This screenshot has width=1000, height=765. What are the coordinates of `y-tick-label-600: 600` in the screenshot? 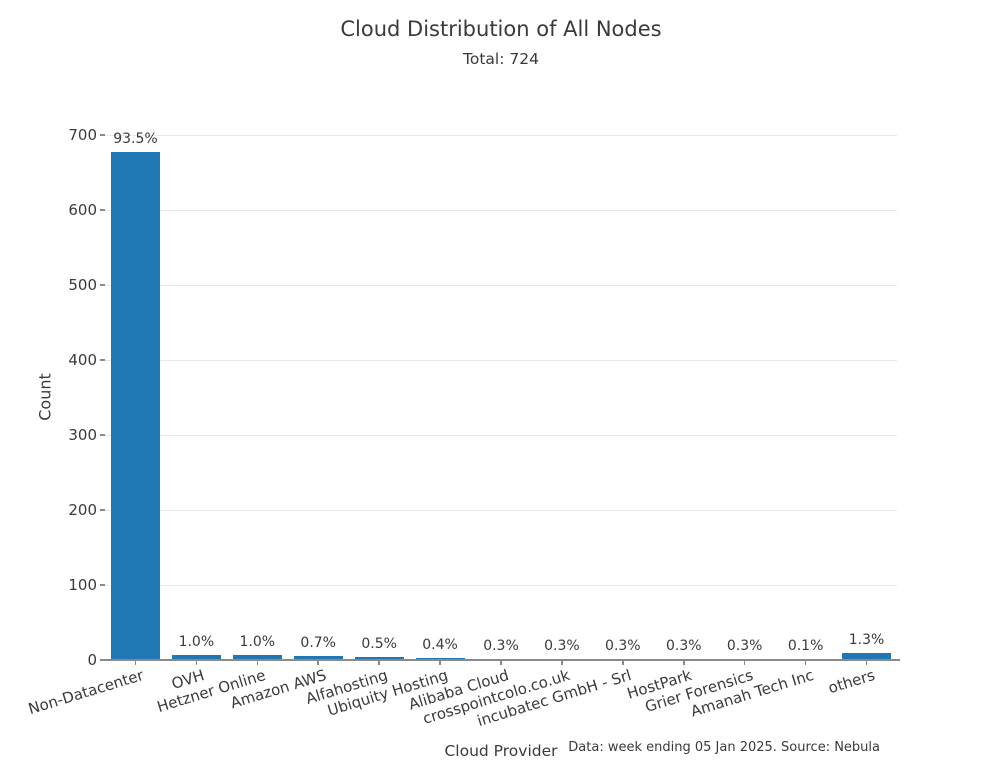 It's located at (82, 210).